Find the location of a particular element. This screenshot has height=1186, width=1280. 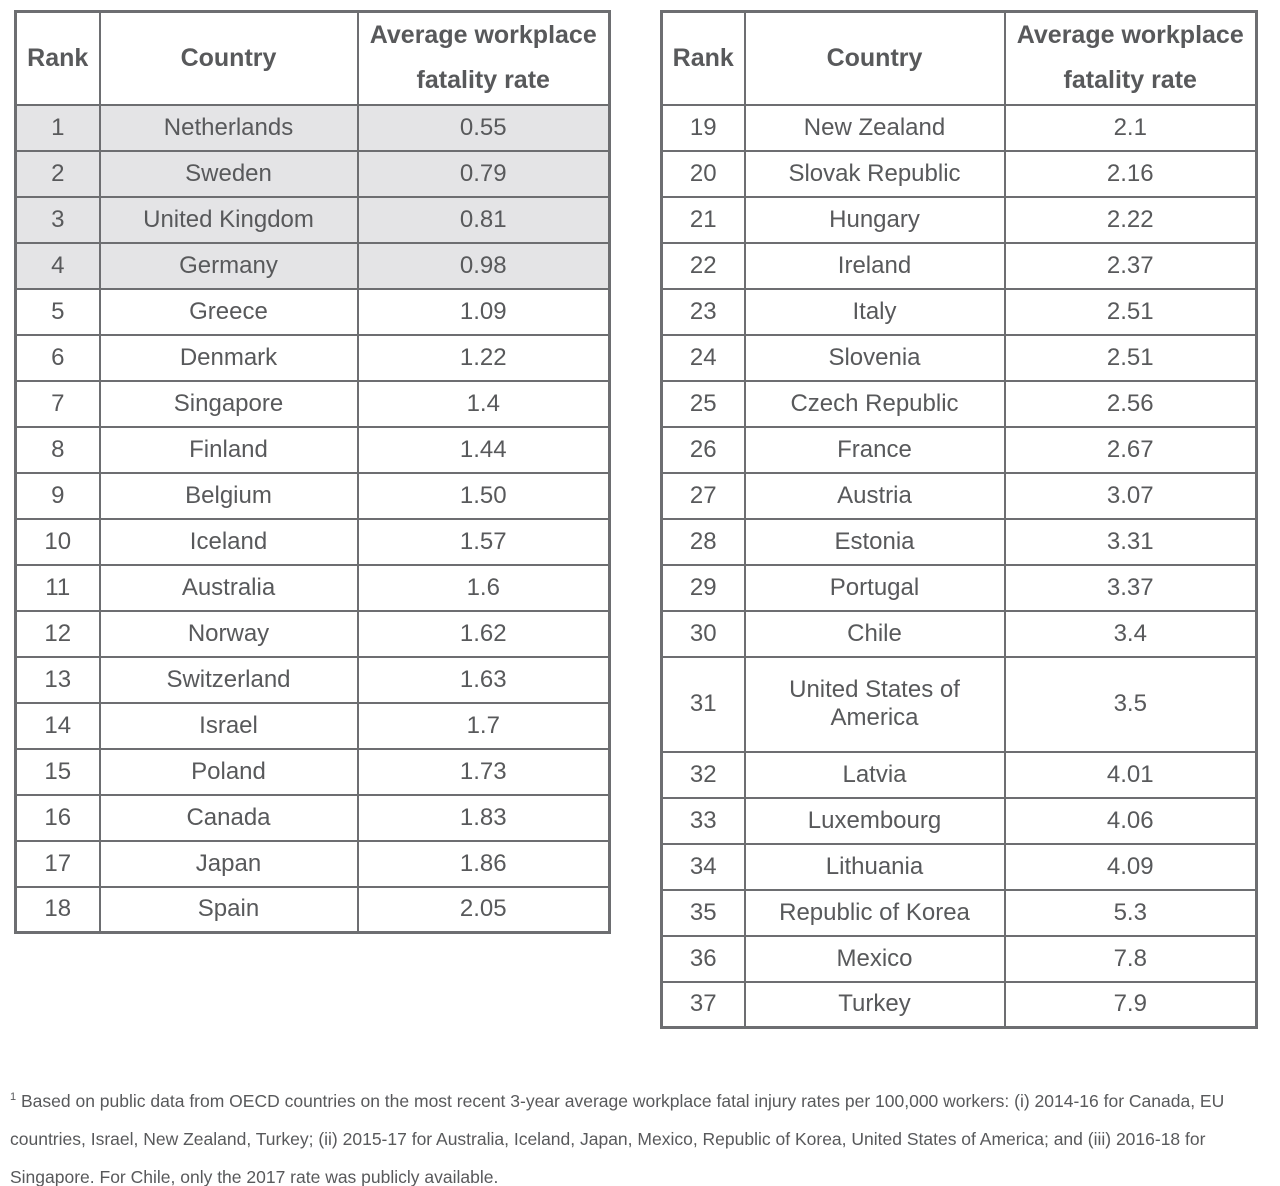

country-cell: Slovak Republic is located at coordinates (874, 173).